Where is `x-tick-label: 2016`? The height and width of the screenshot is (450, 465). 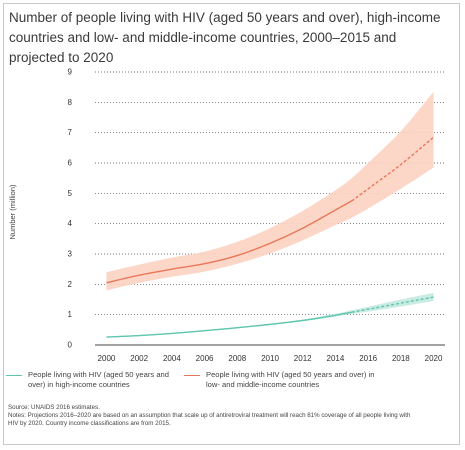
x-tick-label: 2016 is located at coordinates (368, 358).